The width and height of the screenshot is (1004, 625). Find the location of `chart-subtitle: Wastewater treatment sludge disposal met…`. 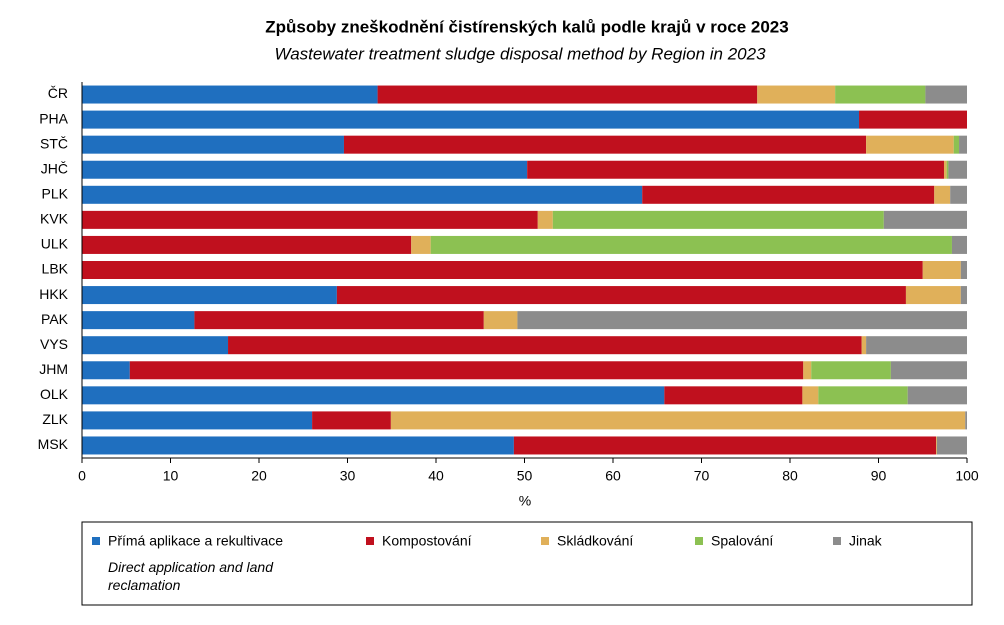

chart-subtitle: Wastewater treatment sludge disposal met… is located at coordinates (520, 53).